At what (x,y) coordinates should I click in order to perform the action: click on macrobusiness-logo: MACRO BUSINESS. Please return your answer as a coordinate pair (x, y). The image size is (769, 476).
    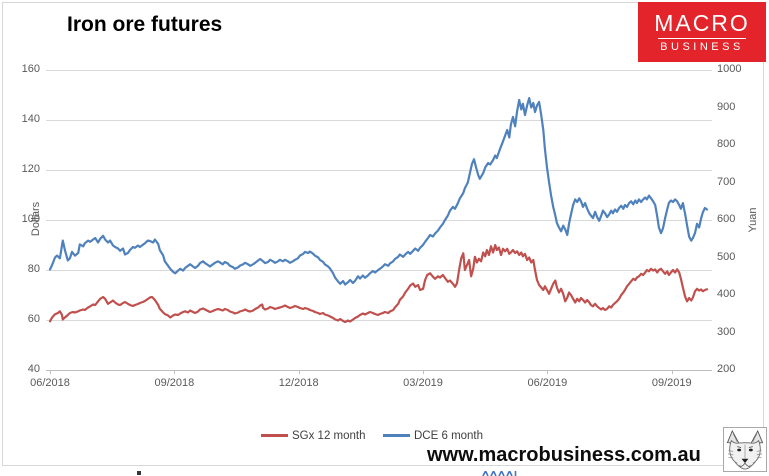
    Looking at the image, I should click on (702, 32).